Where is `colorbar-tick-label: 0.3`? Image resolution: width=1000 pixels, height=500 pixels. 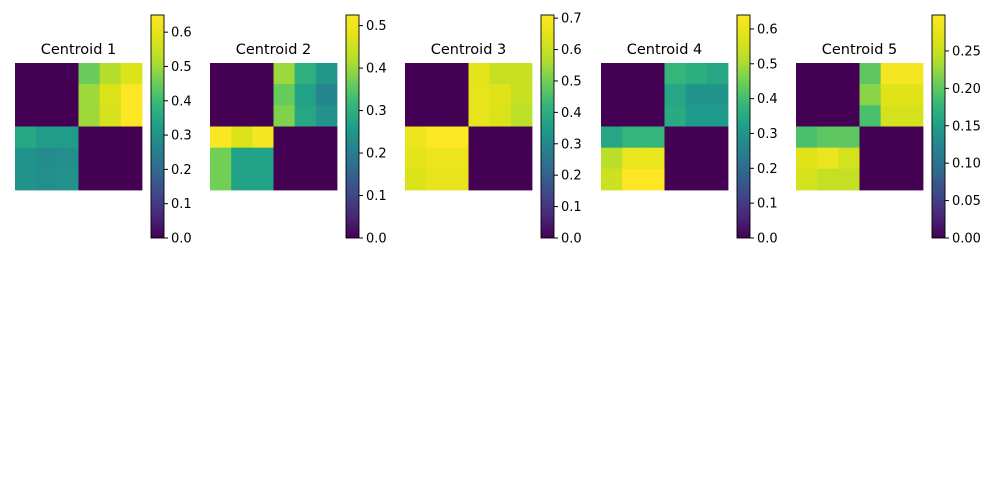 colorbar-tick-label: 0.3 is located at coordinates (767, 134).